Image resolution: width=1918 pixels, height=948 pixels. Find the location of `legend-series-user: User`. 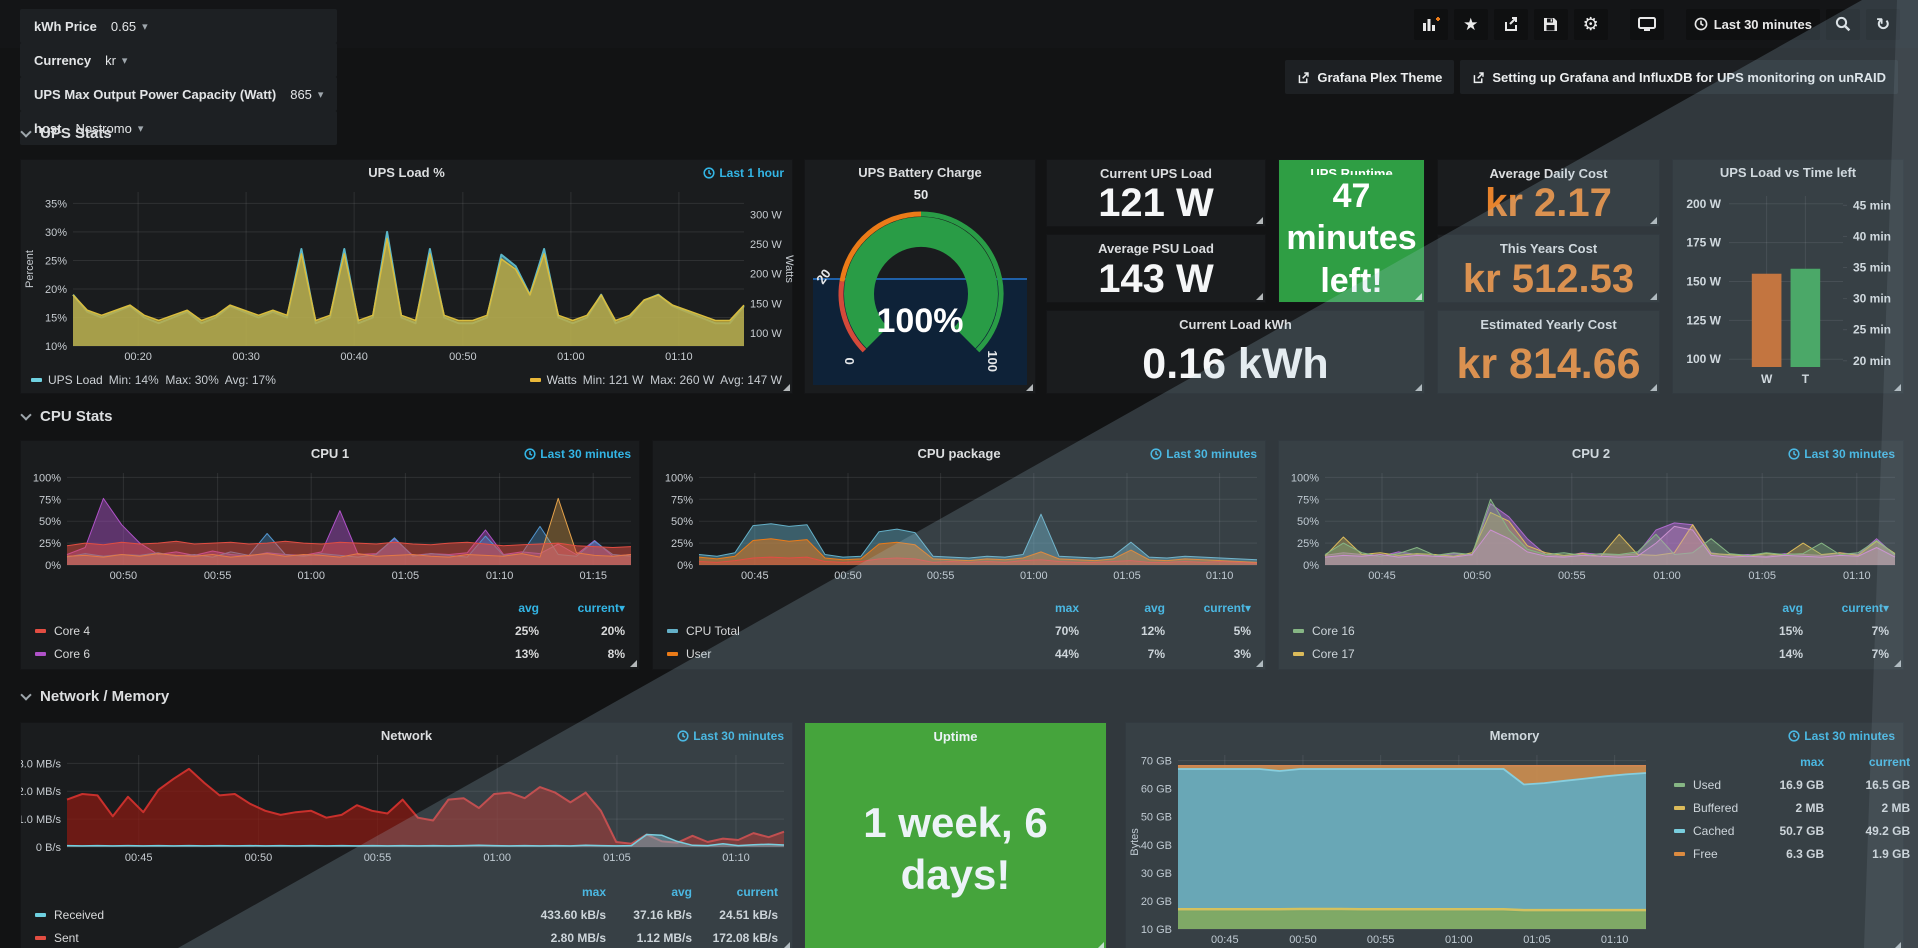

legend-series-user: User is located at coordinates (830, 654).